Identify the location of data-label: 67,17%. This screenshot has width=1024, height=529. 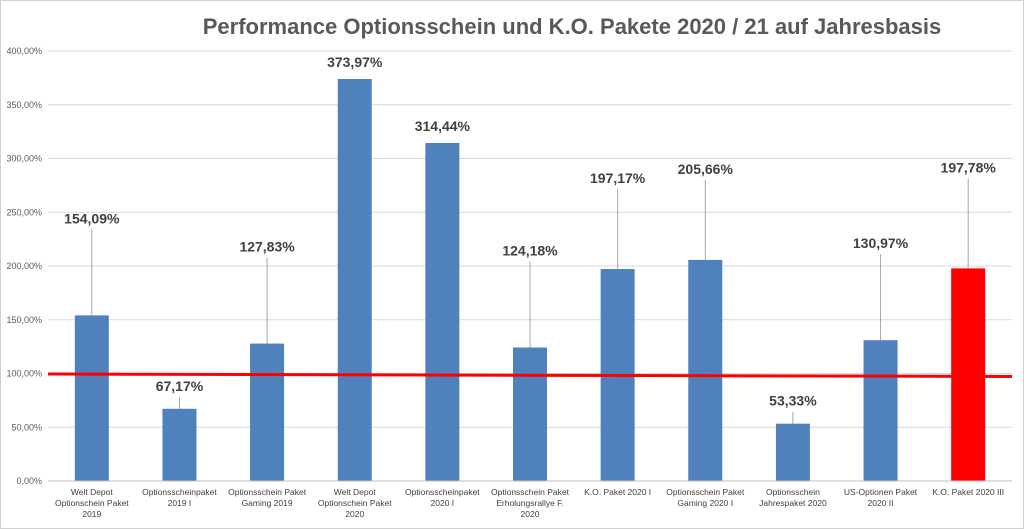
(180, 386).